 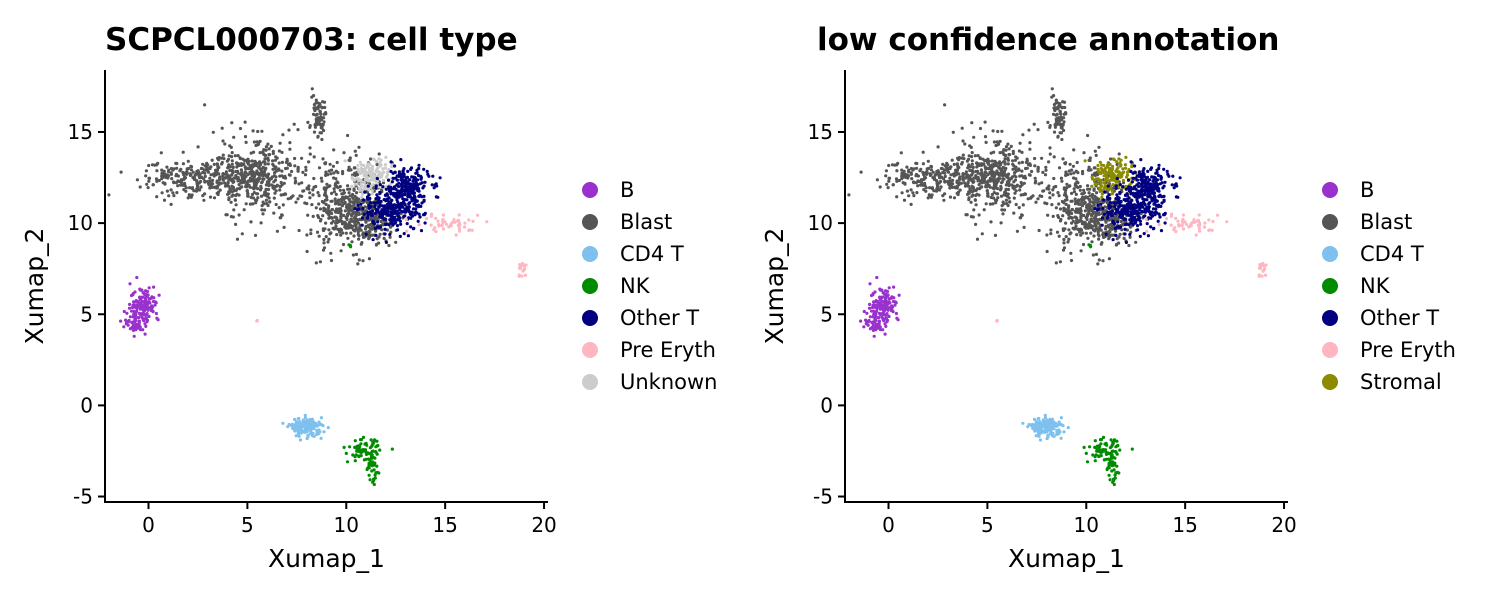 I want to click on cluster-nk, so click(x=373, y=462).